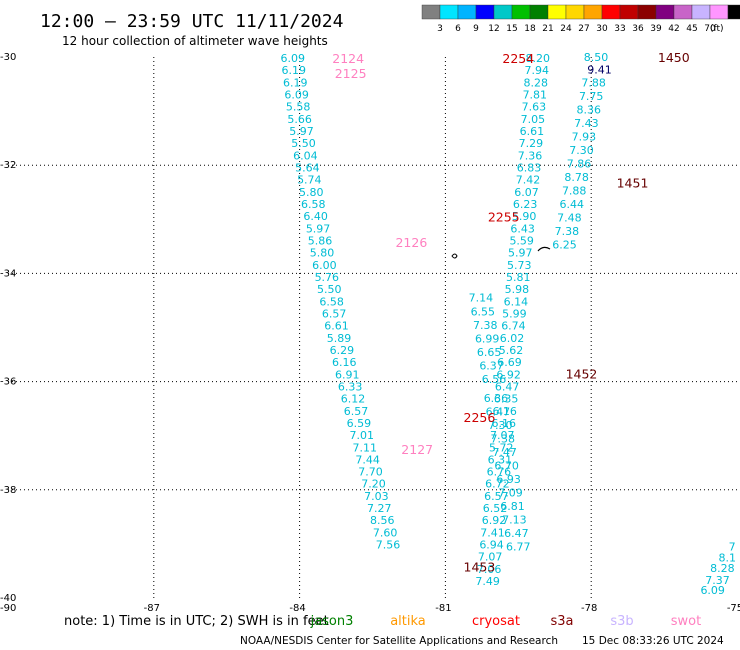 The width and height of the screenshot is (740, 650). Describe the element at coordinates (561, 621) in the screenshot. I see `legend-s3a: s3a` at that location.